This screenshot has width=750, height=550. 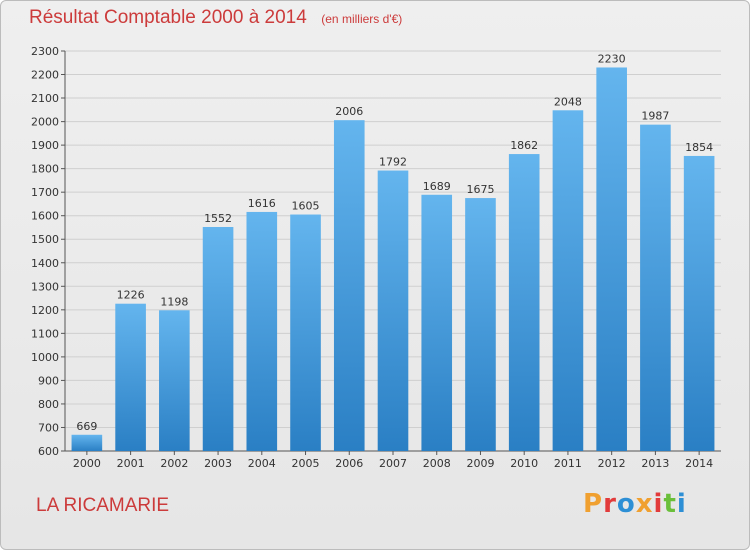 What do you see at coordinates (480, 463) in the screenshot?
I see `x-tick-label-2009: 2009` at bounding box center [480, 463].